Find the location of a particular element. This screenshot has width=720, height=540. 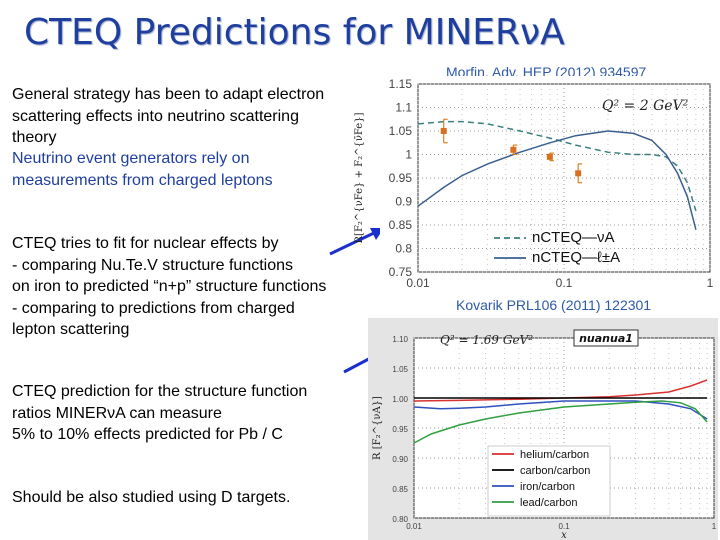

citation-kovarik: Kovarik PRL106 (2011) 122301 is located at coordinates (554, 305).